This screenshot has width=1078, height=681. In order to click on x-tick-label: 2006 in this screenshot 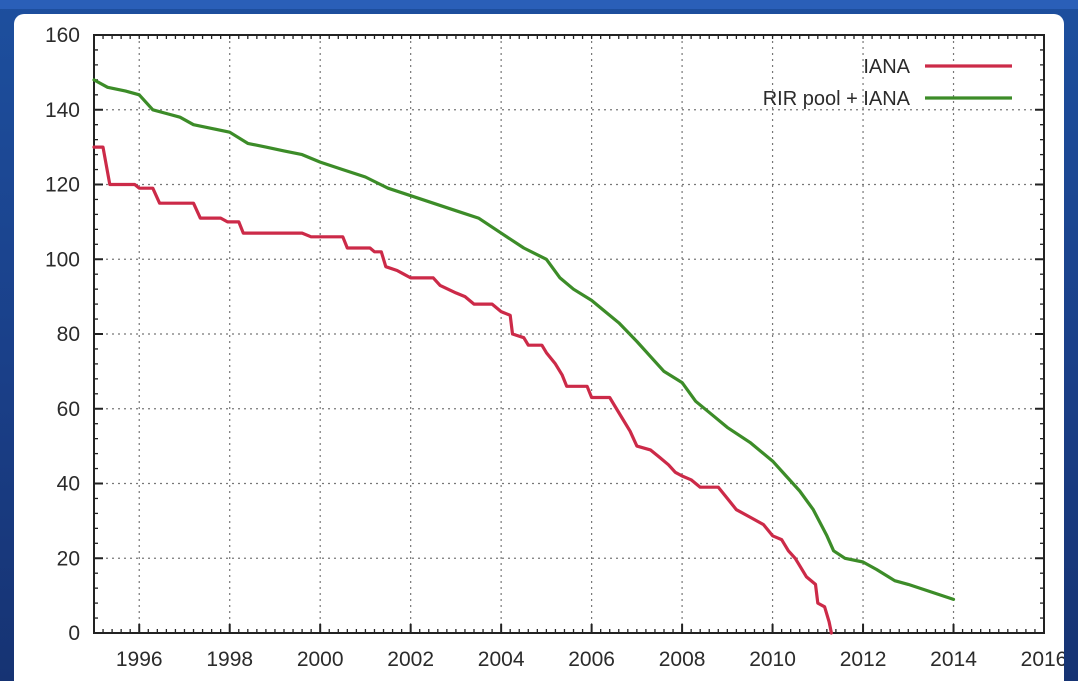, I will do `click(591, 659)`.